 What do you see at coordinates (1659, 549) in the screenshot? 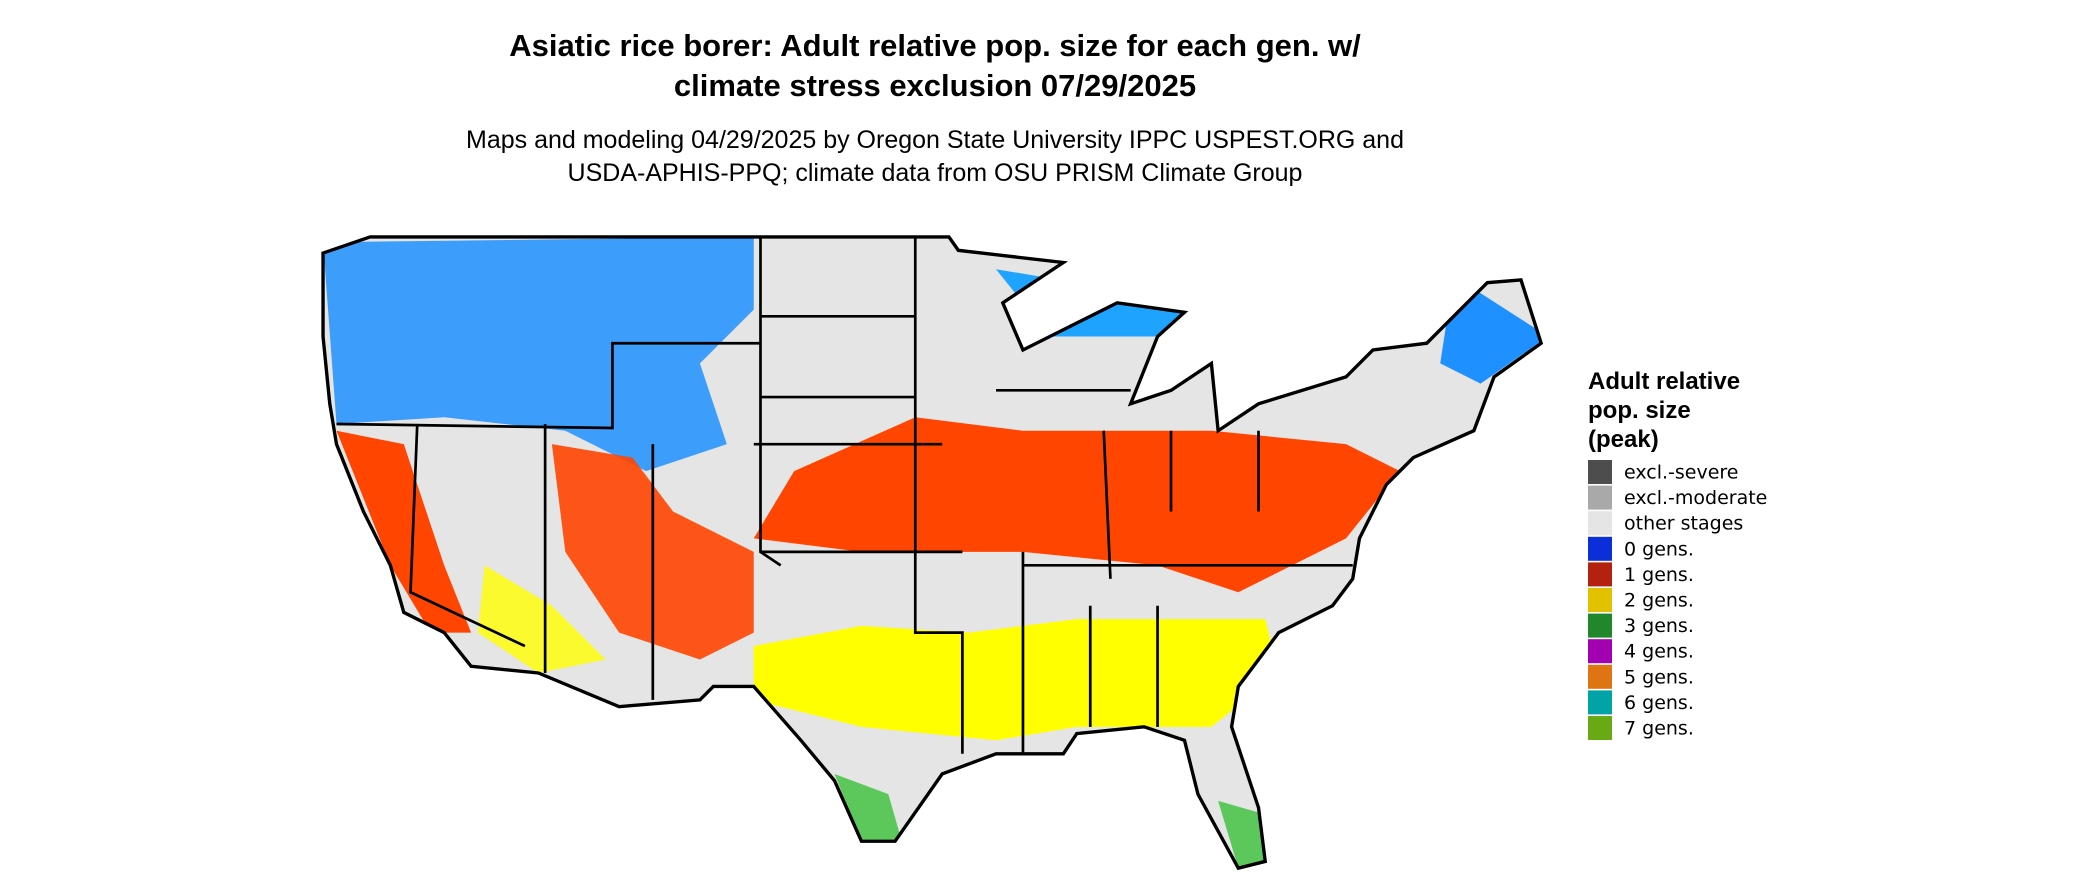
I see `legend-label: 0 gens.` at bounding box center [1659, 549].